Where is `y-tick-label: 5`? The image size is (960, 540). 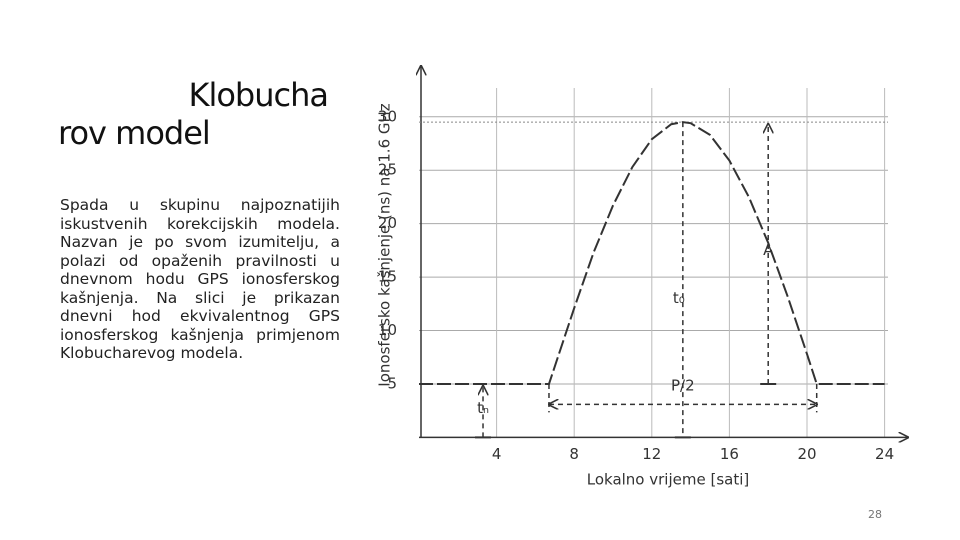 y-tick-label: 5 is located at coordinates (392, 383).